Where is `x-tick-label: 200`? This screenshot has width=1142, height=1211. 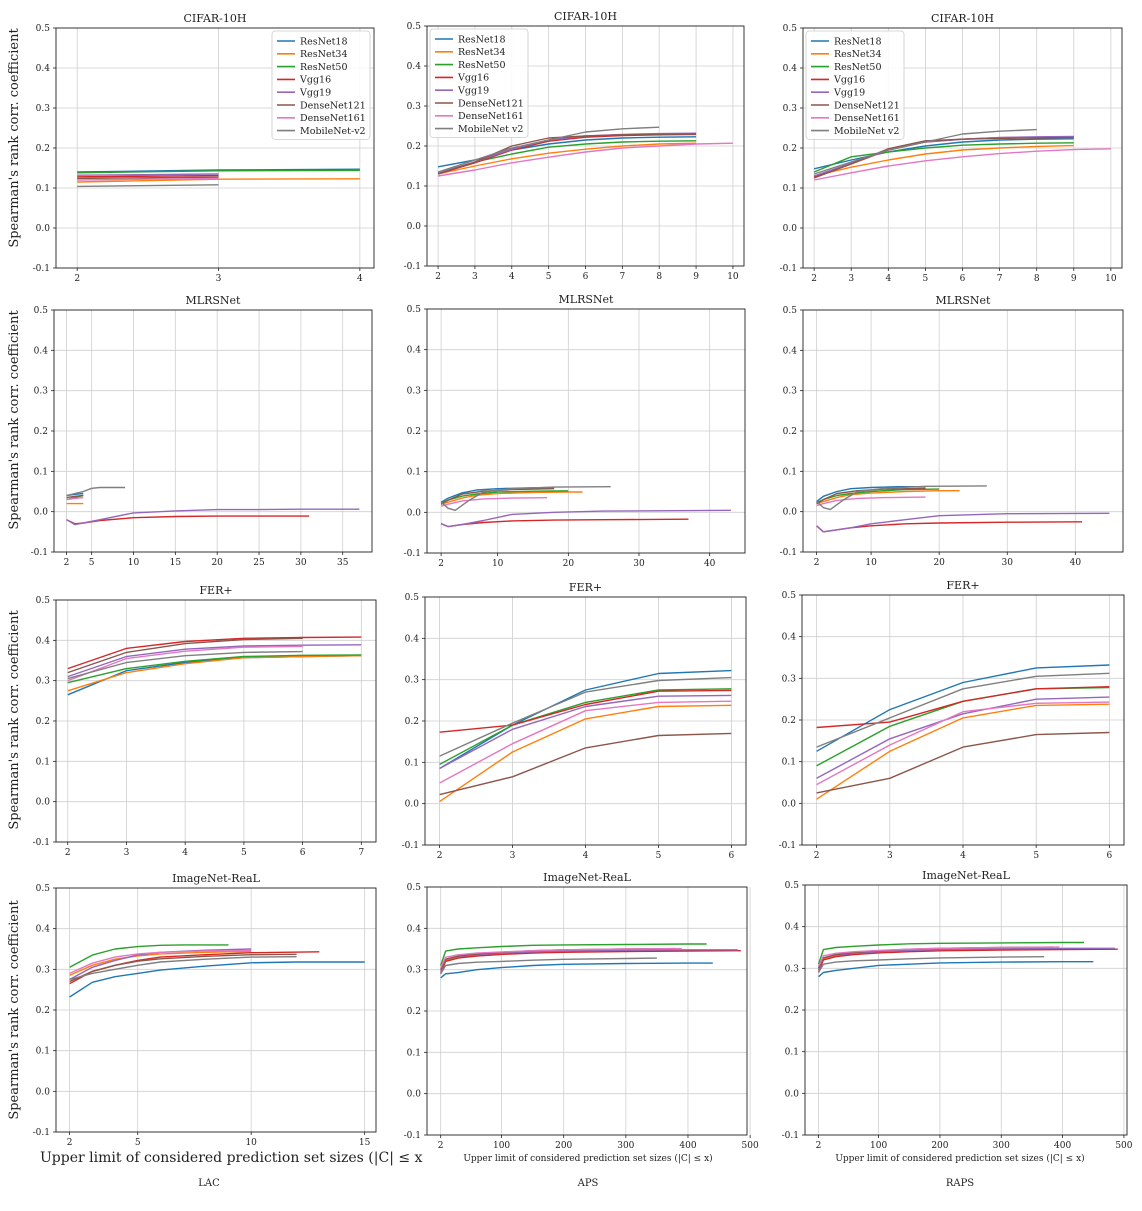 x-tick-label: 200 is located at coordinates (939, 1146).